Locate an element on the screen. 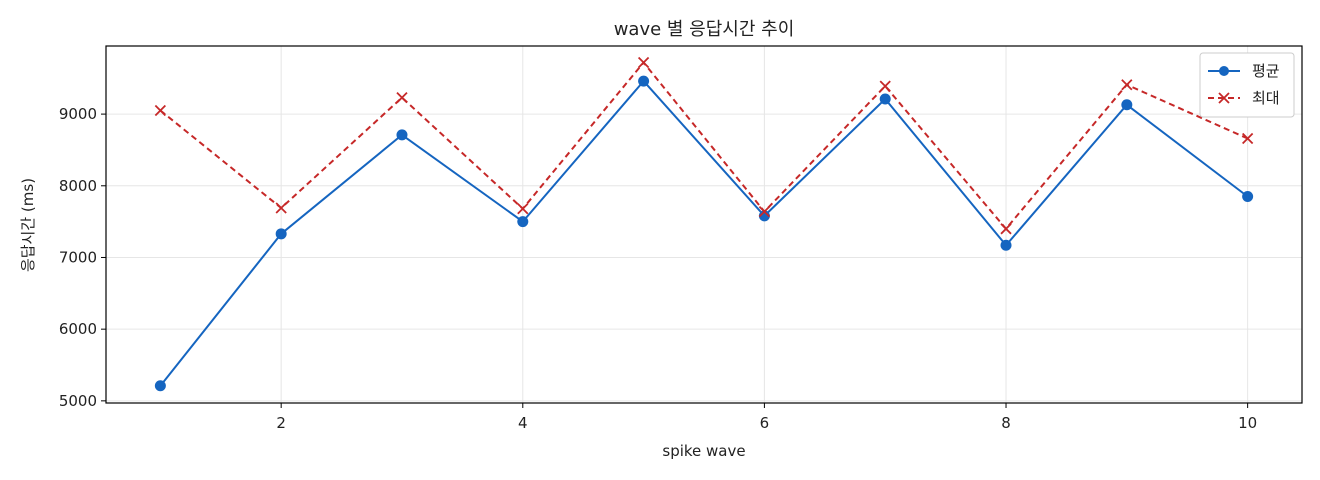  legend: 평균 최대 is located at coordinates (1247, 85).